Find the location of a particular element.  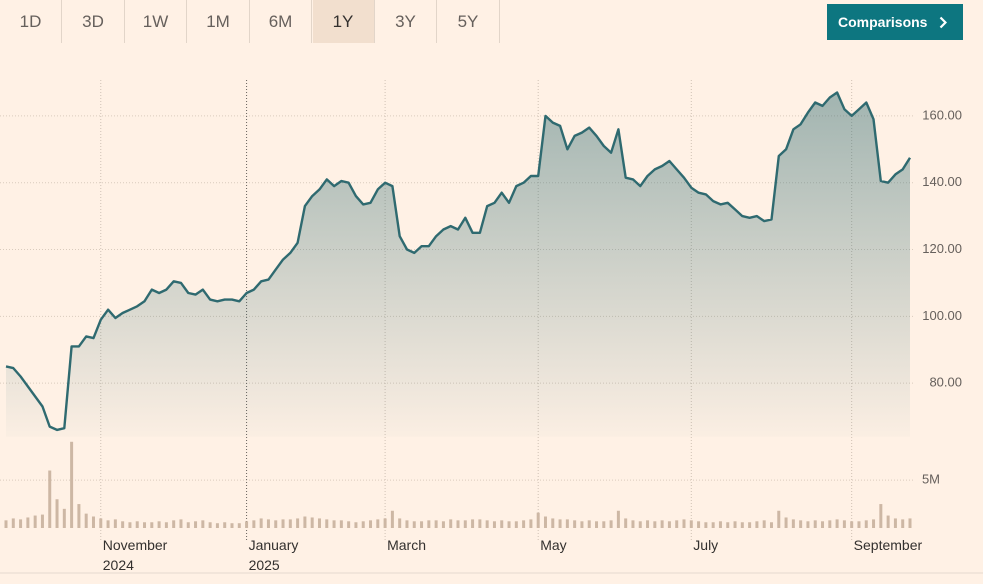

x-tick-label: May is located at coordinates (553, 545).